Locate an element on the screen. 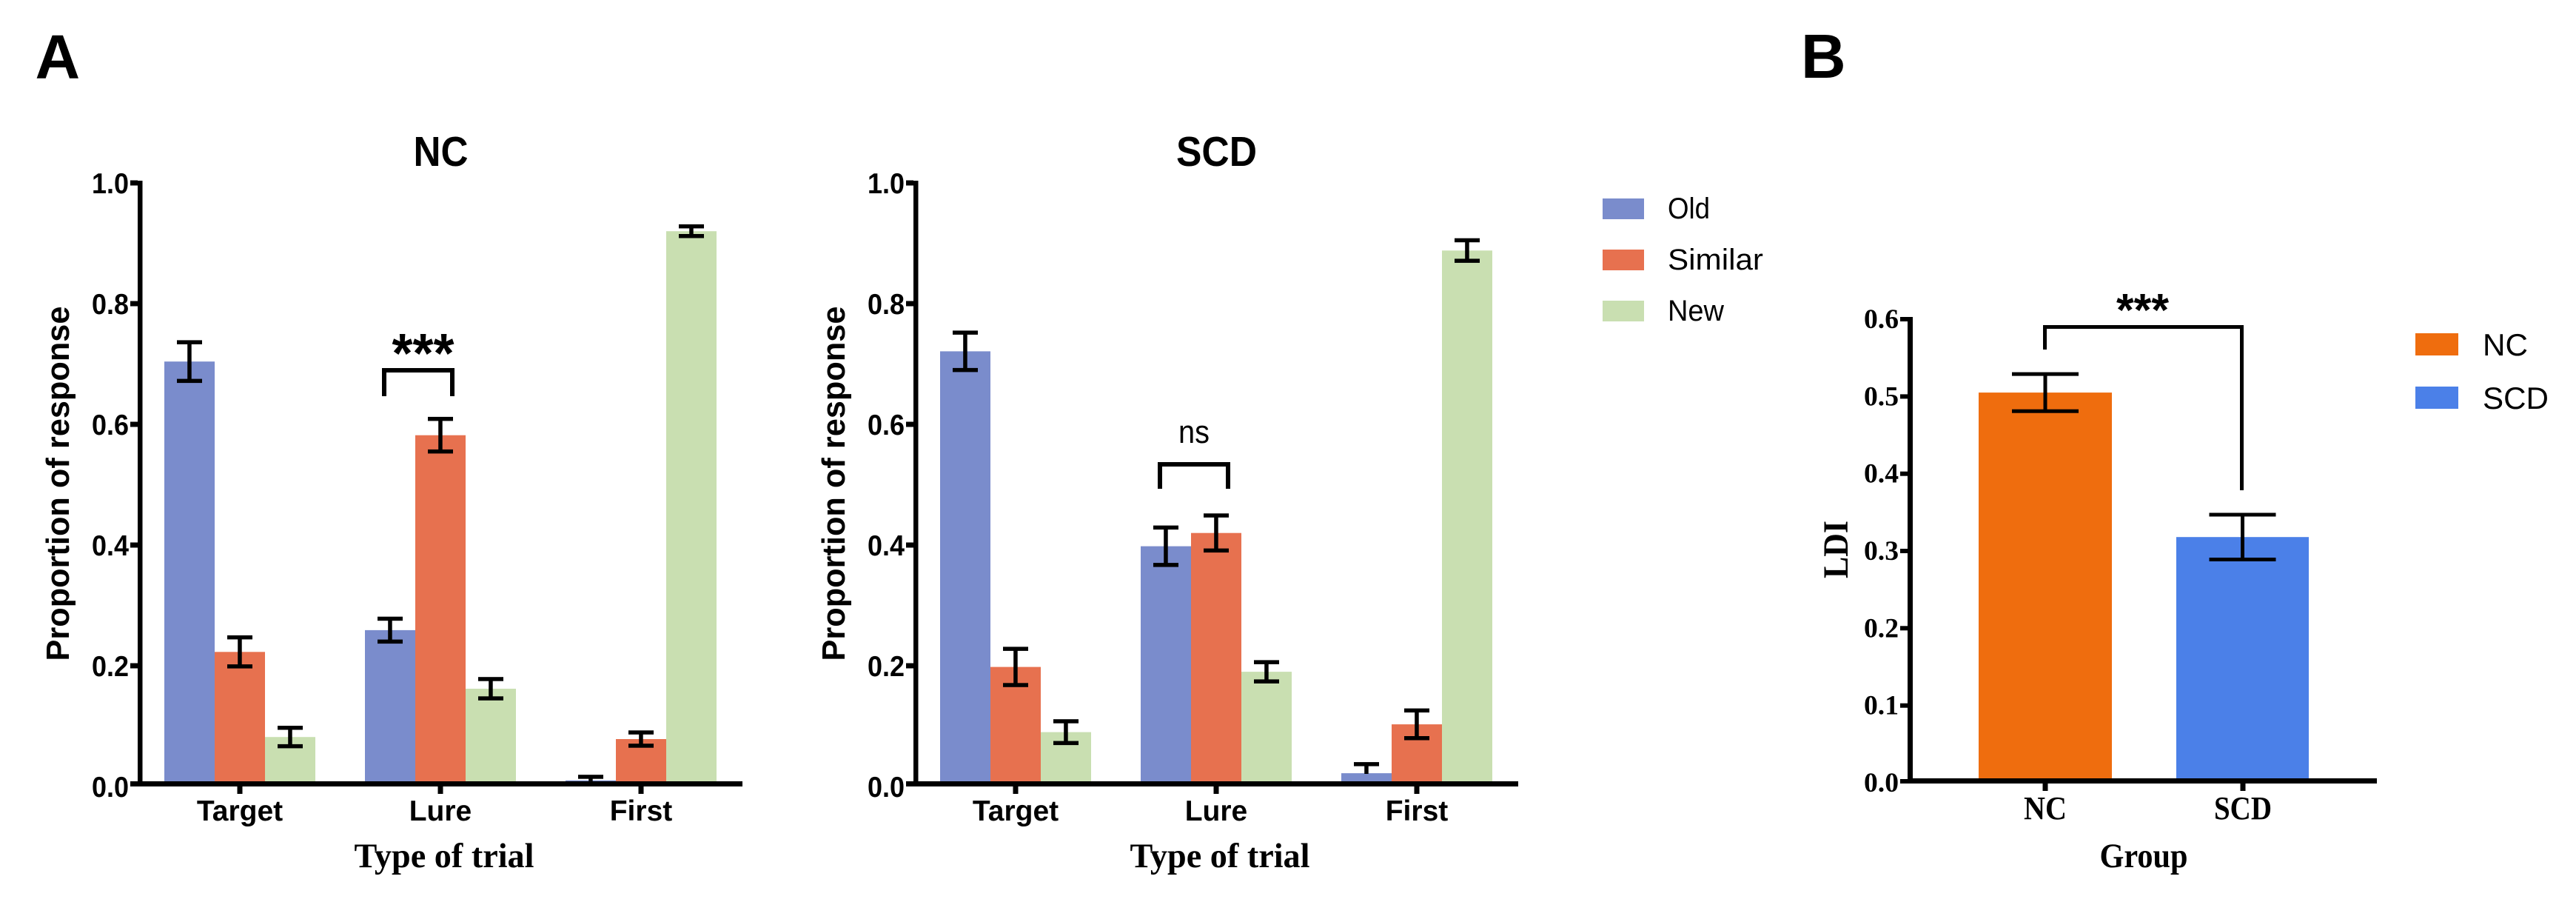 This screenshot has height=902, width=2576. svg-text: 0.1 is located at coordinates (1881, 706).